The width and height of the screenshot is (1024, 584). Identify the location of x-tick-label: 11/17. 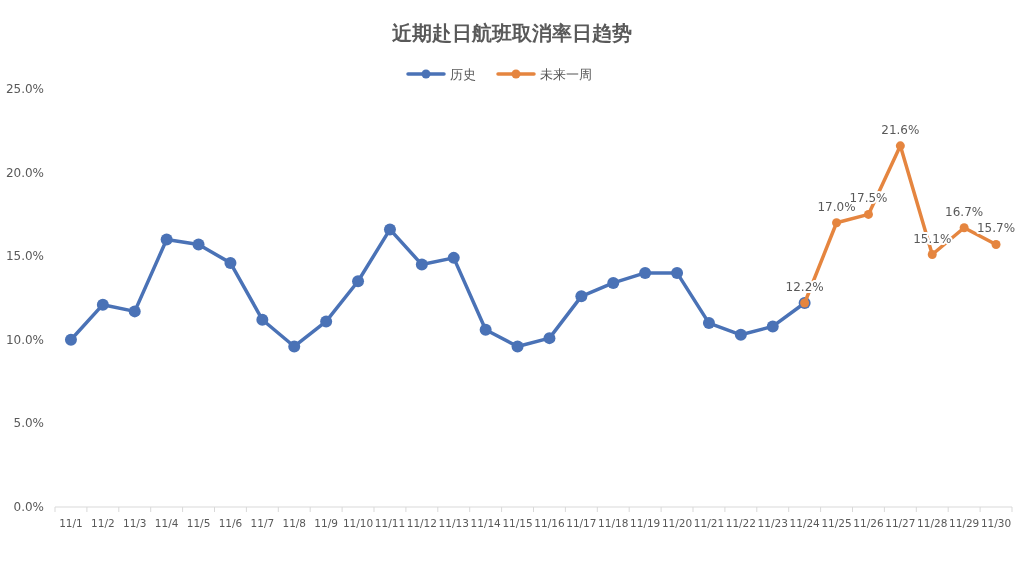
(581, 523).